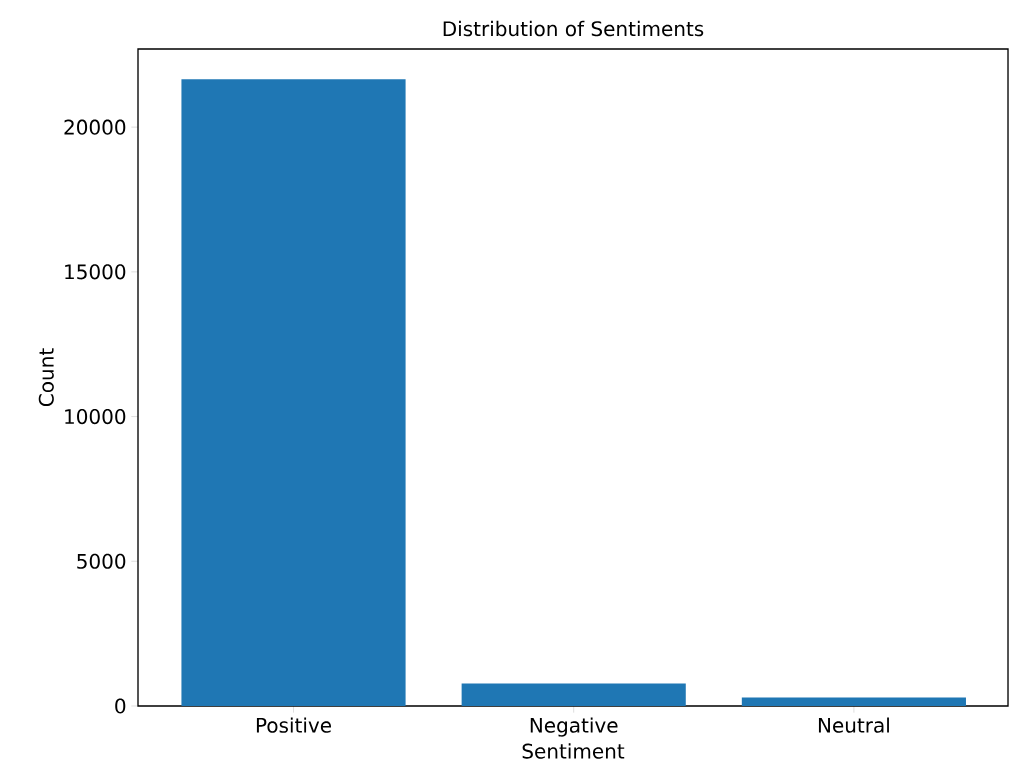 This screenshot has height=780, width=1015. What do you see at coordinates (294, 725) in the screenshot?
I see `x-tick-label: Positive` at bounding box center [294, 725].